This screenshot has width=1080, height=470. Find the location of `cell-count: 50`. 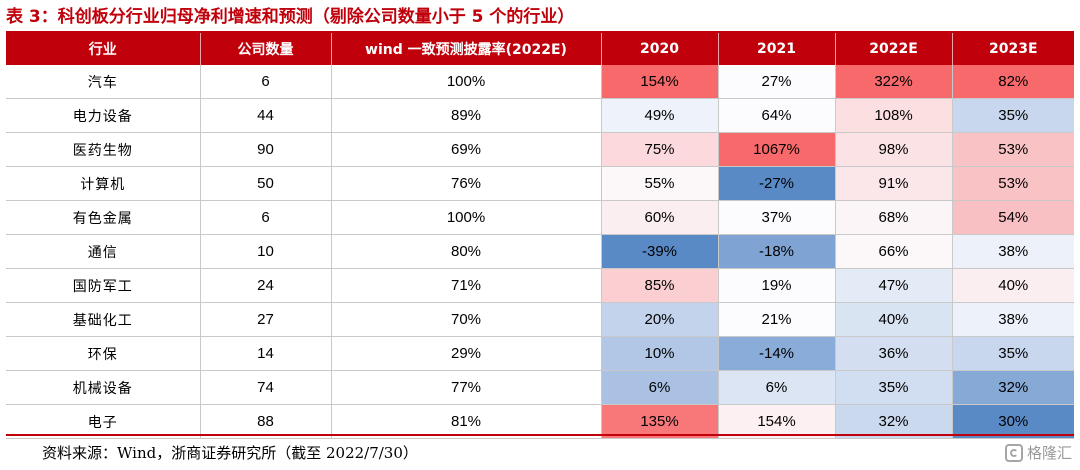

cell-count: 50 is located at coordinates (266, 183).